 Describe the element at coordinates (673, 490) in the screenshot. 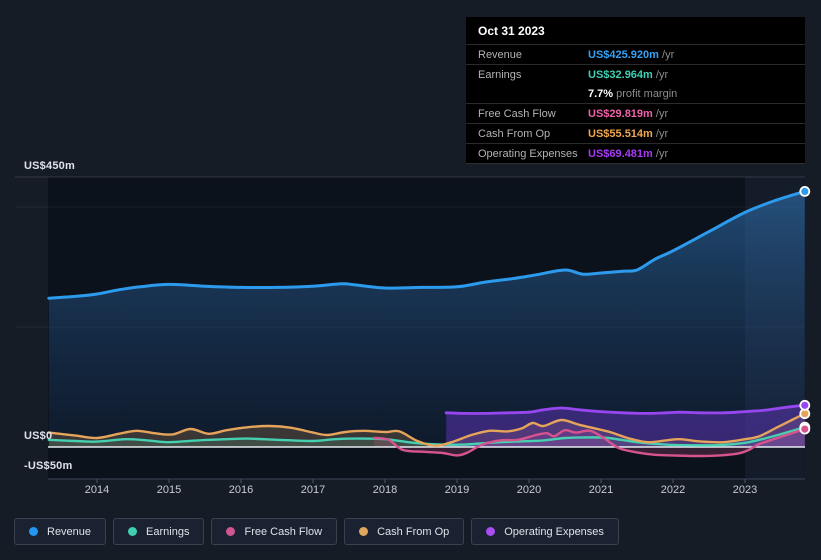

I see `x-axis-label: 2022` at that location.